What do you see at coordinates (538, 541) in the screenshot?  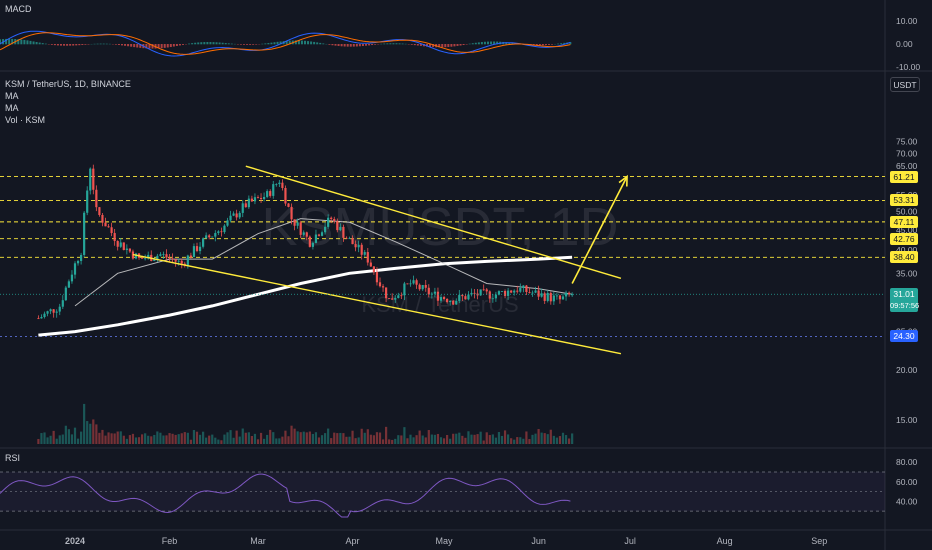 I see `time-tick-label: Jun` at bounding box center [538, 541].